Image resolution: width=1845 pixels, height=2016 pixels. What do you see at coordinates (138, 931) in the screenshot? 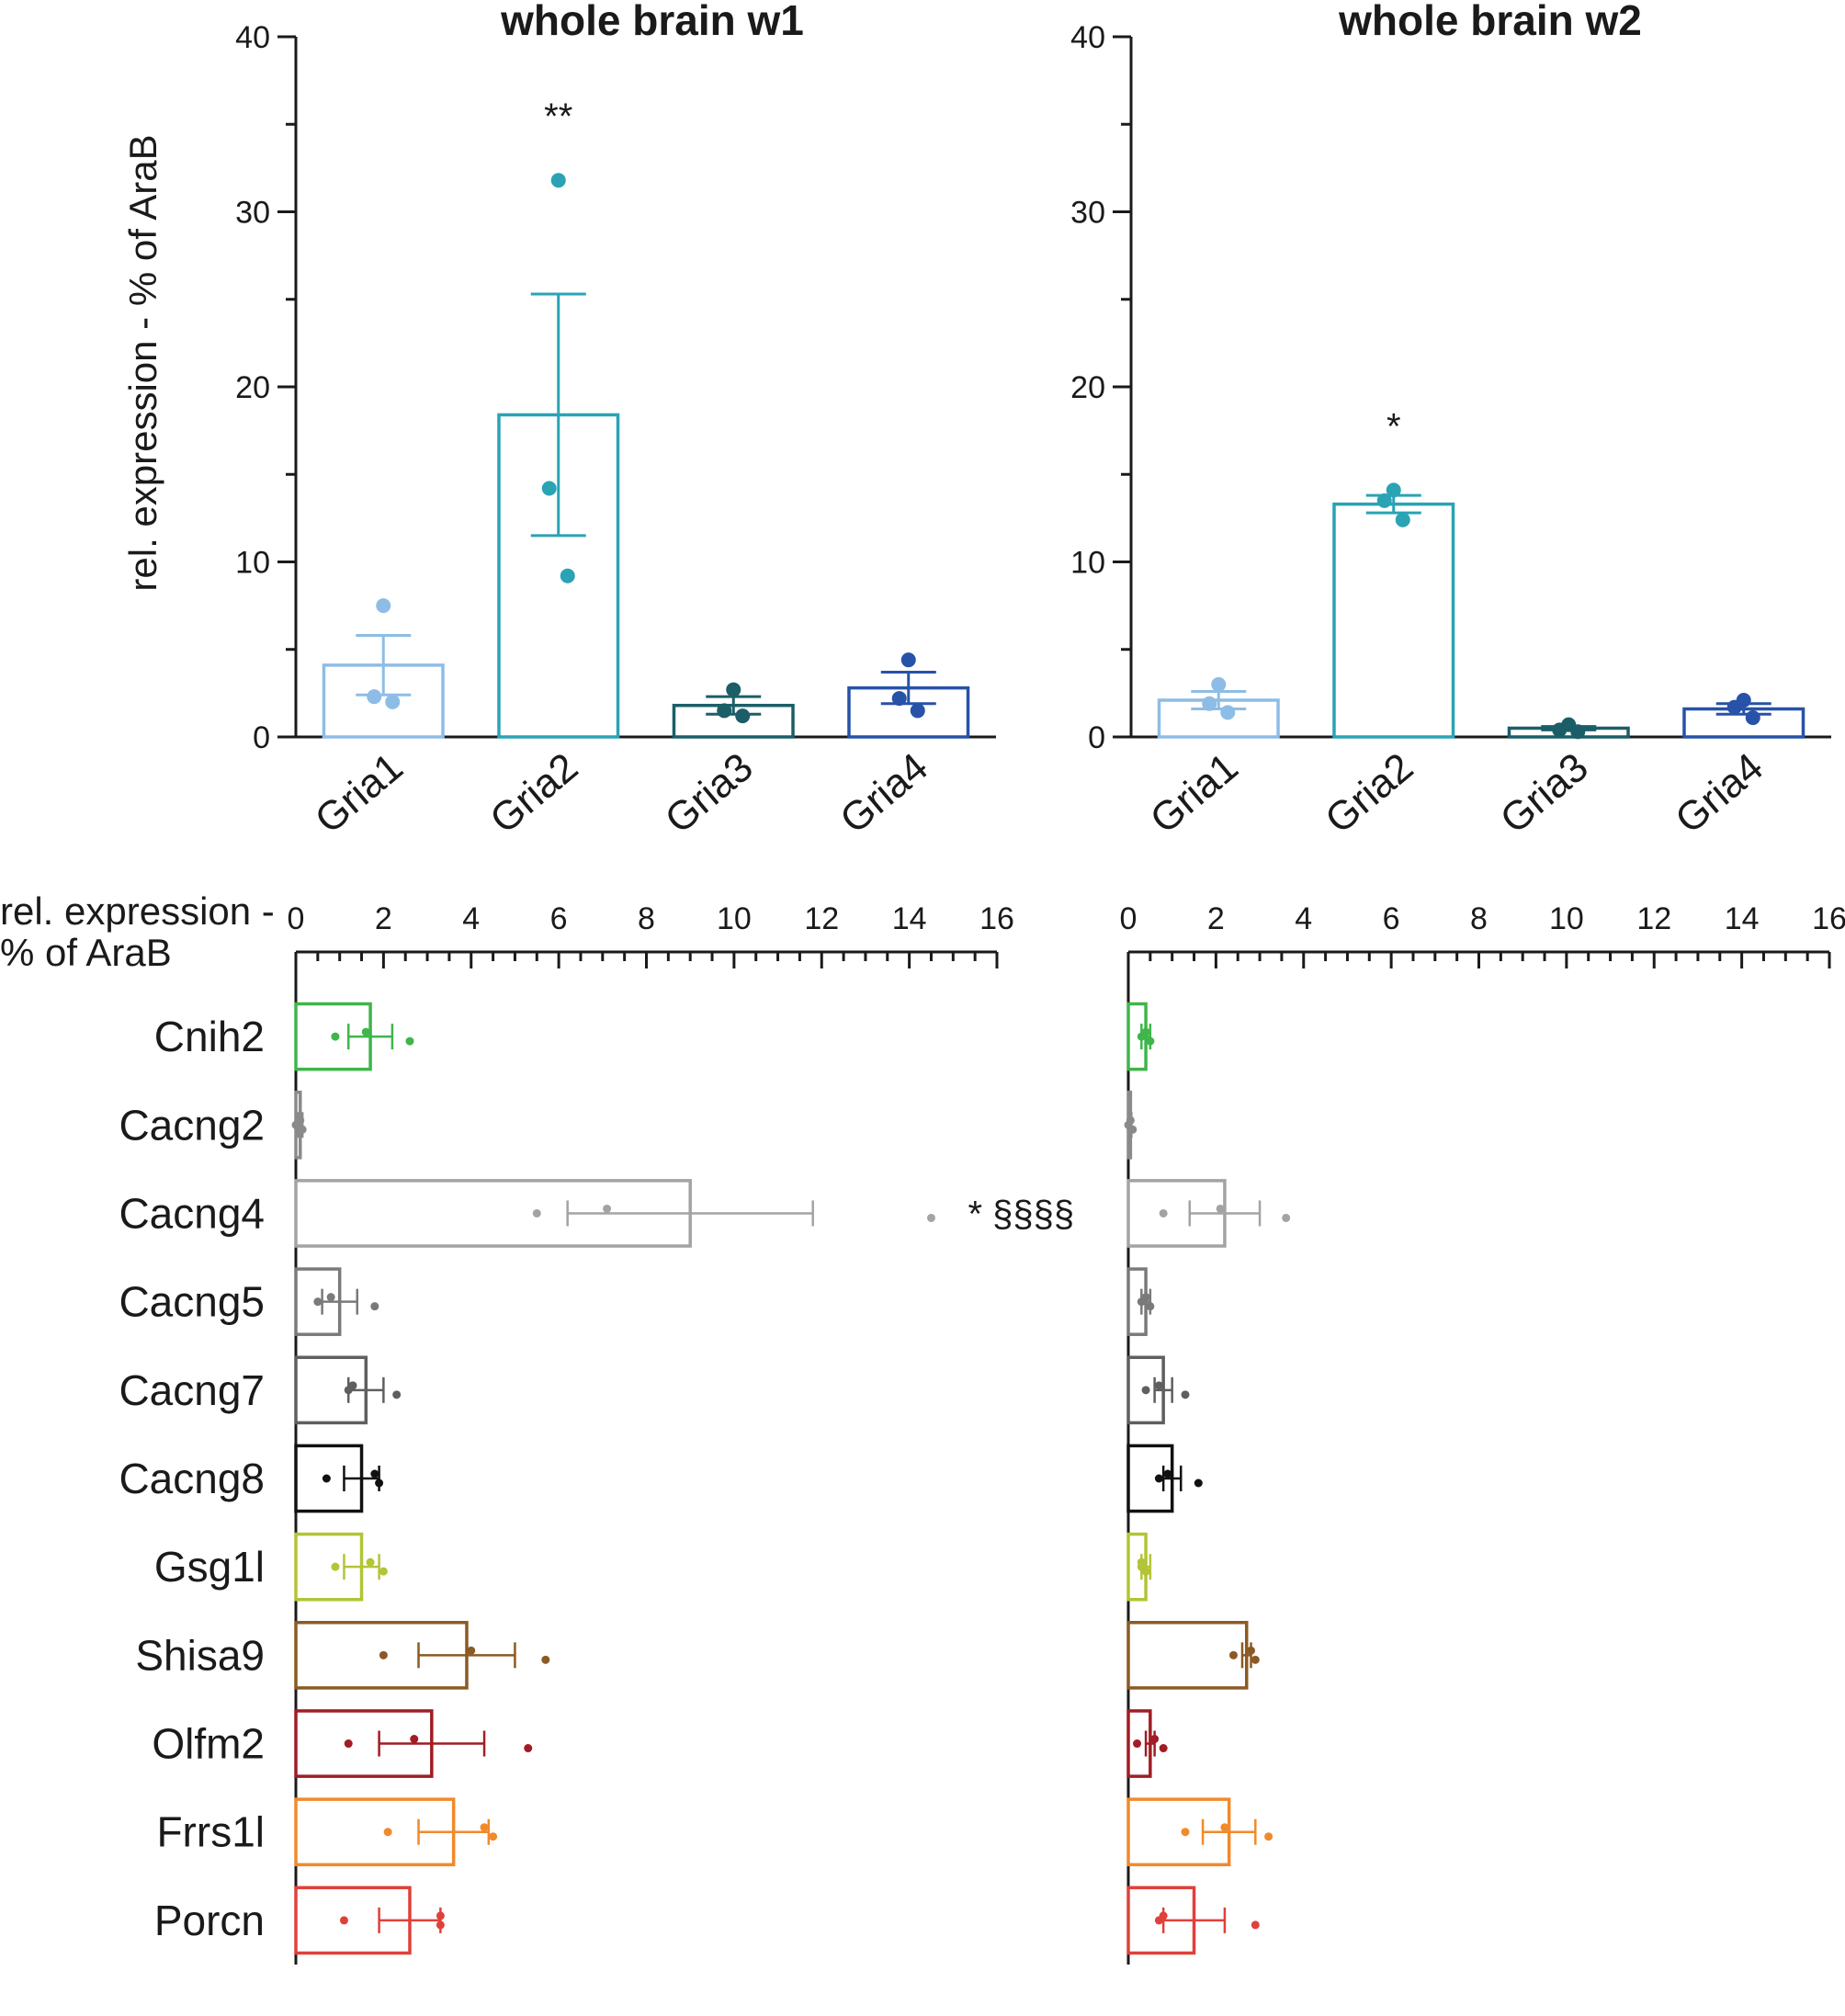
I see `x-axis-label-w1-aux: rel. expression -% of AraB` at bounding box center [138, 931].